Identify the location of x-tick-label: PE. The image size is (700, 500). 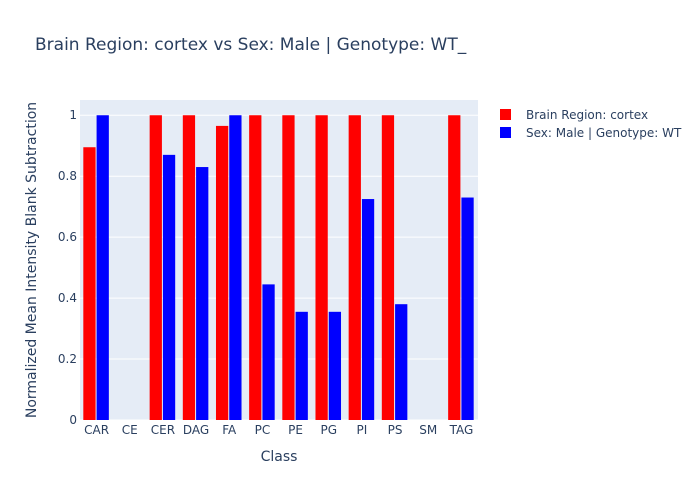
(295, 430).